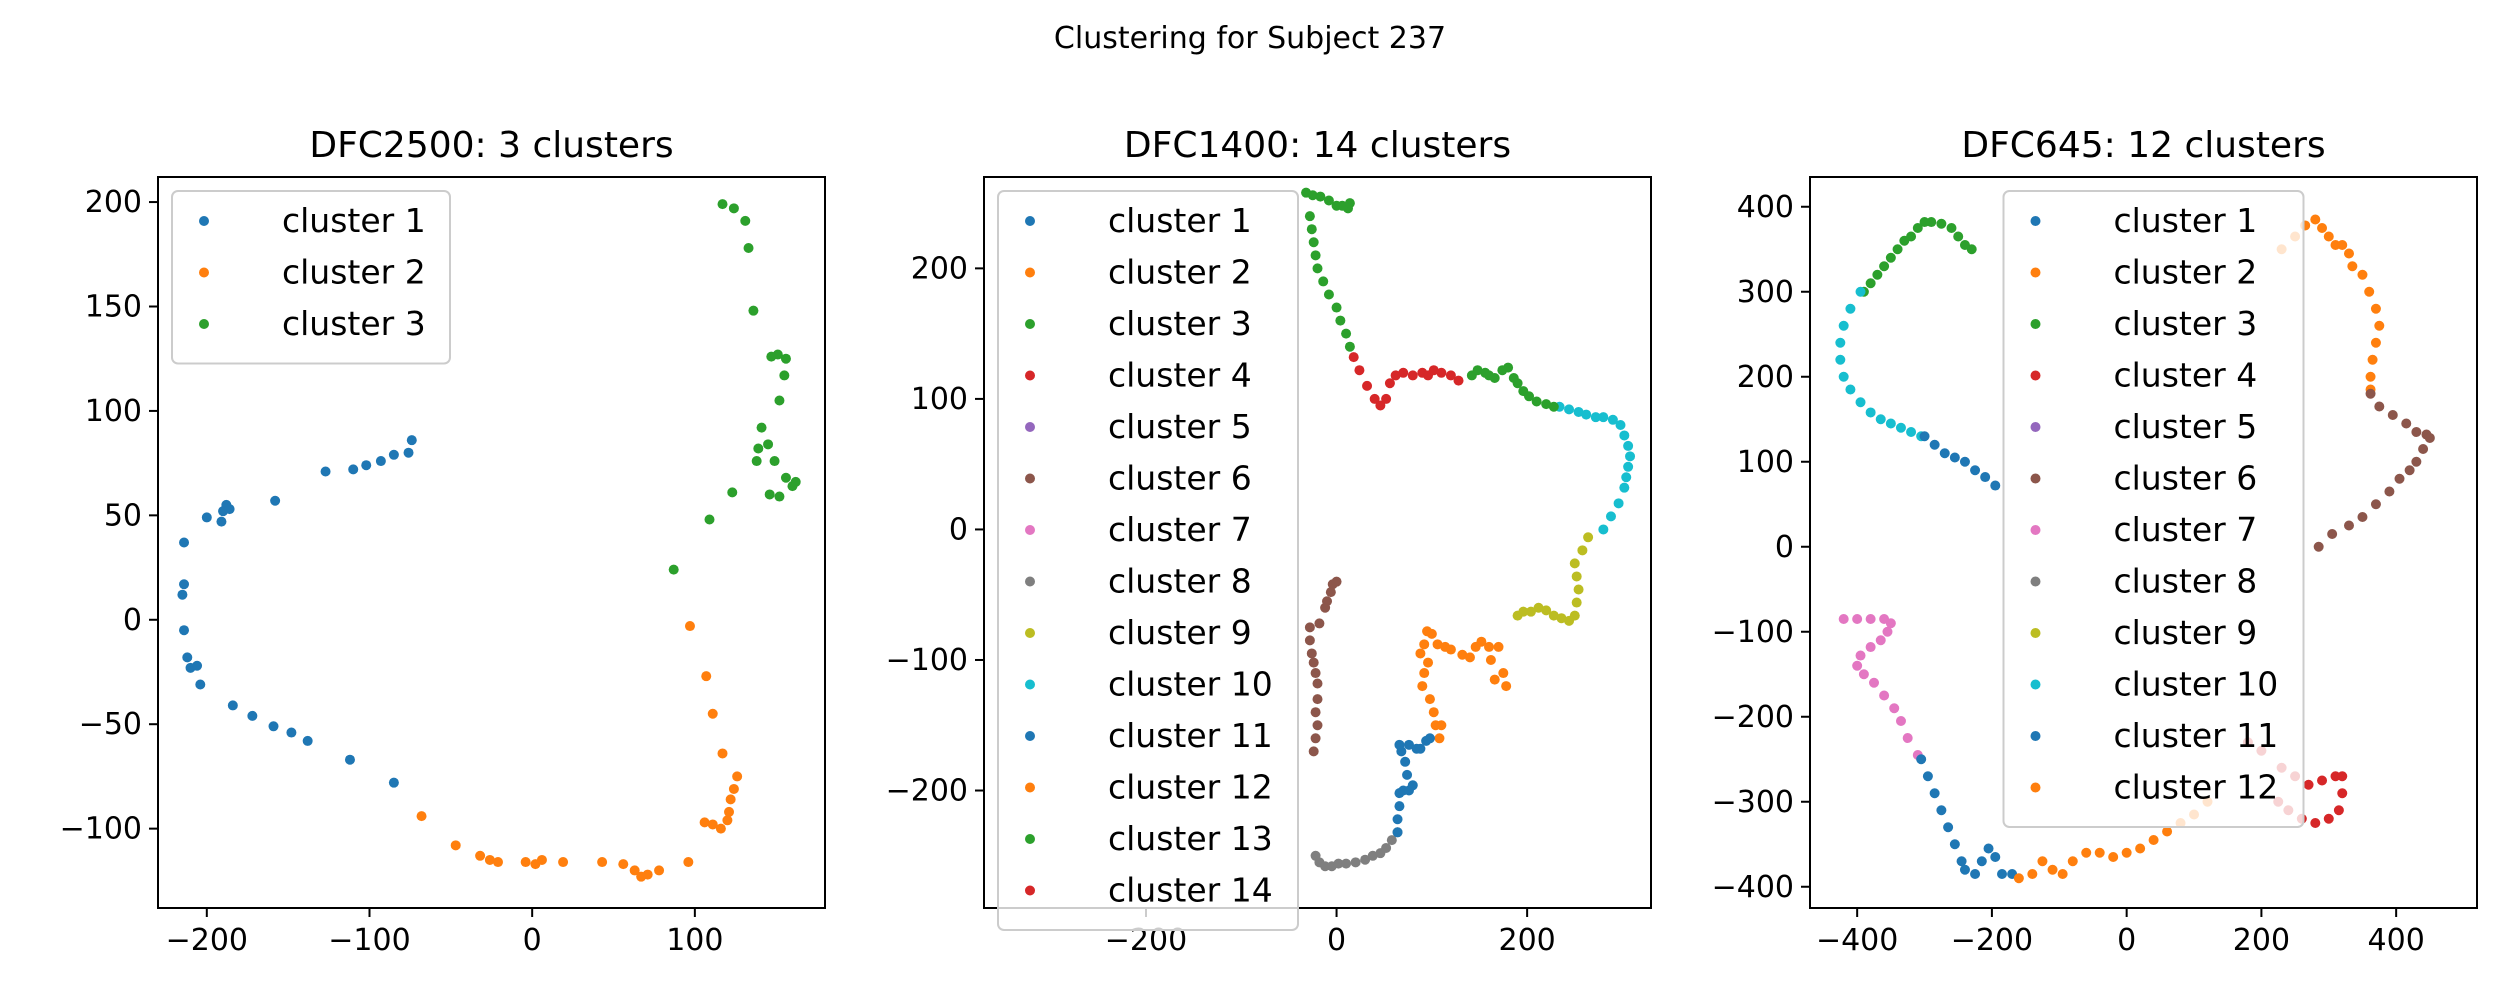 The image size is (2500, 1000). Describe the element at coordinates (2186, 581) in the screenshot. I see `legend-label: cluster 8` at that location.